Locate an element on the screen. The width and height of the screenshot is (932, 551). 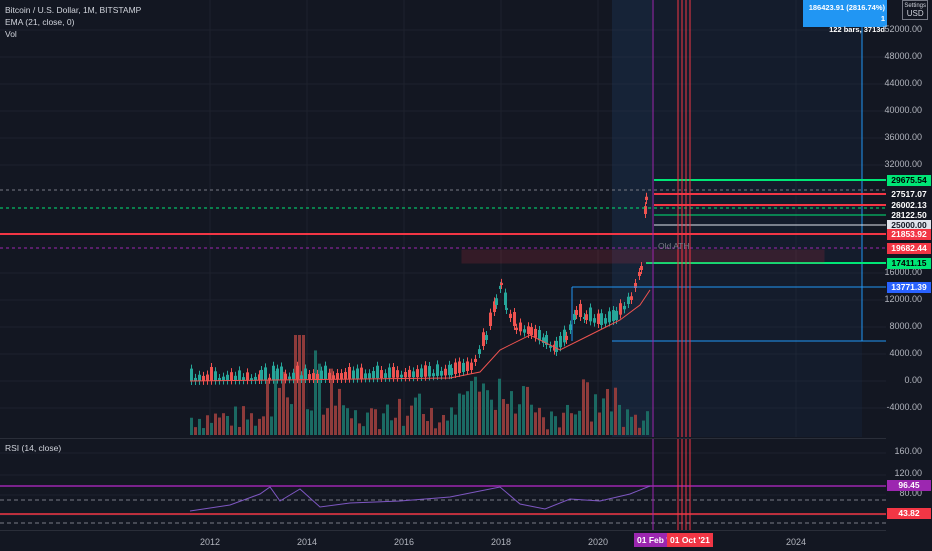
time-marker-tag: 01 Feb '2 is located at coordinates (655, 540).